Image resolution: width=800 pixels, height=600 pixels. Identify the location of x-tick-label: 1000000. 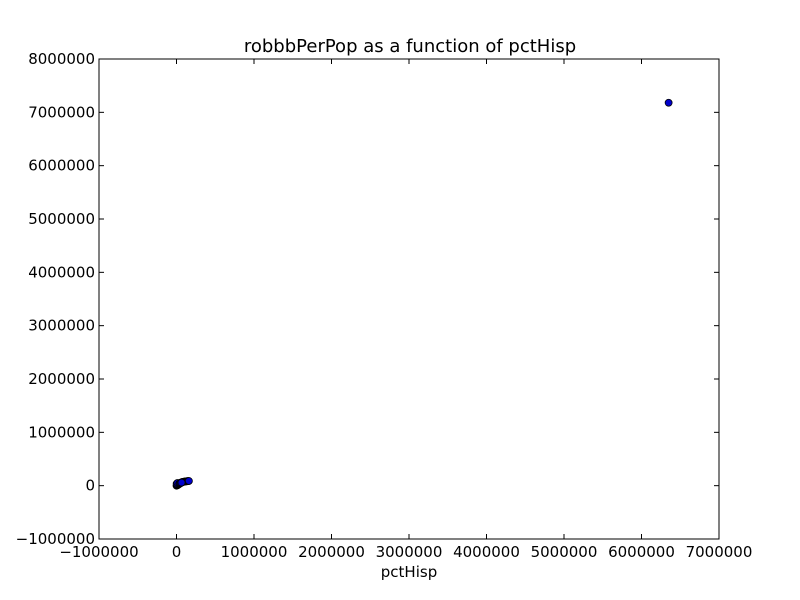
(254, 552).